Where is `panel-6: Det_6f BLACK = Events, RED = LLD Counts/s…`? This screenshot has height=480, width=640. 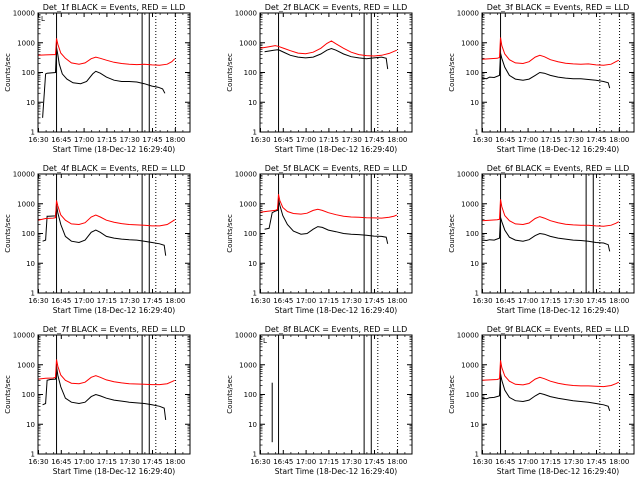
panel-6: Det_6f BLACK = Events, RED = LLD Counts/s… is located at coordinates (541, 239).